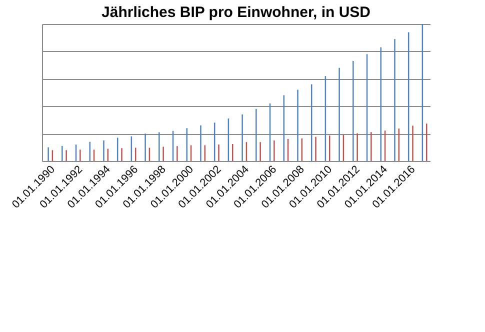 Image resolution: width=485 pixels, height=332 pixels. What do you see at coordinates (236, 12) in the screenshot?
I see `chart-title: Jährliches BIP pro Einwohner, in USD` at bounding box center [236, 12].